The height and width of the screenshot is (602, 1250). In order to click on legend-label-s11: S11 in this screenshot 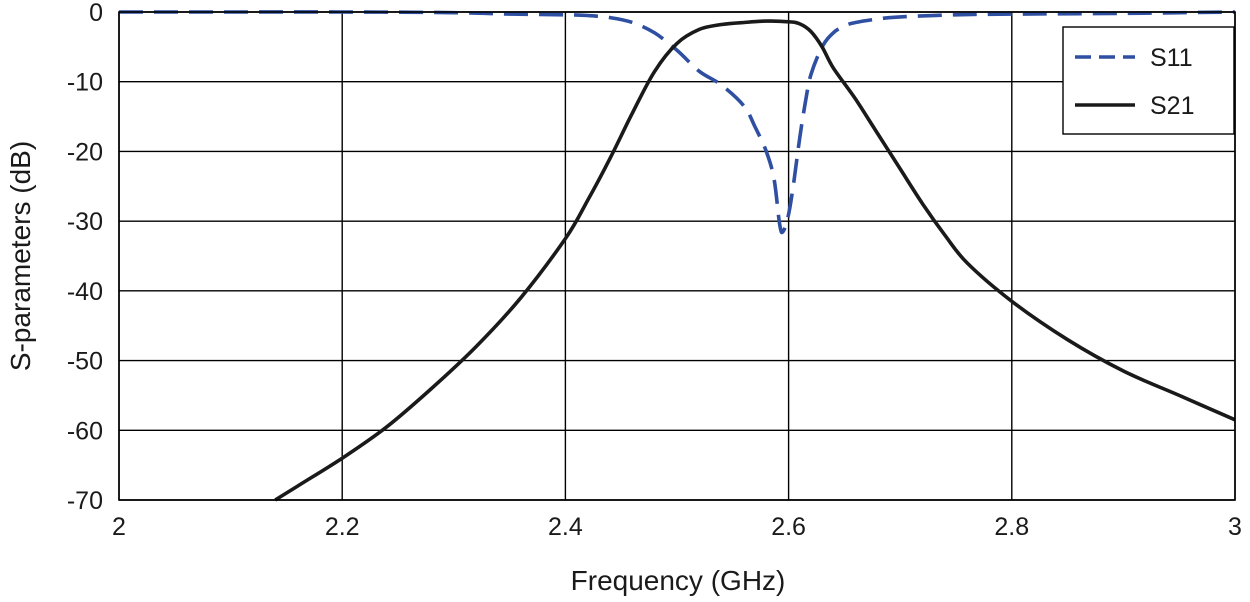, I will do `click(1171, 58)`.